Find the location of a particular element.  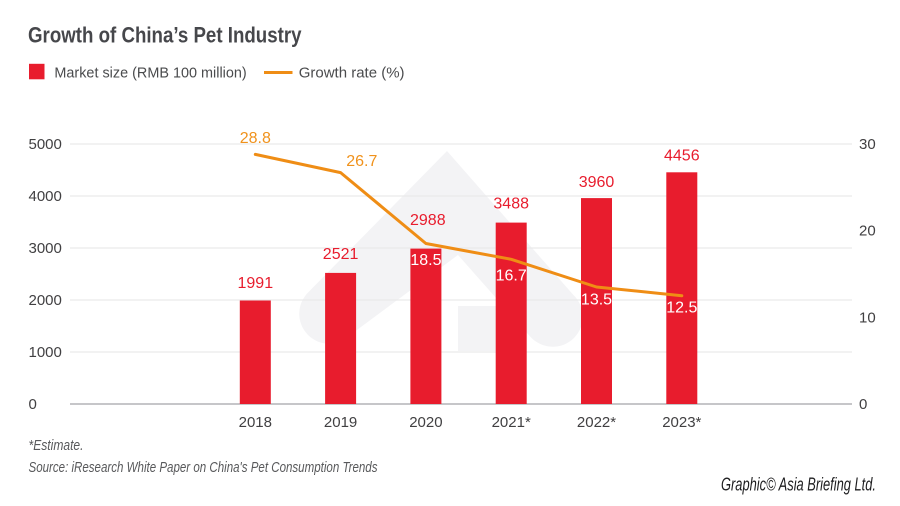

svg-text: 10 is located at coordinates (867, 317).